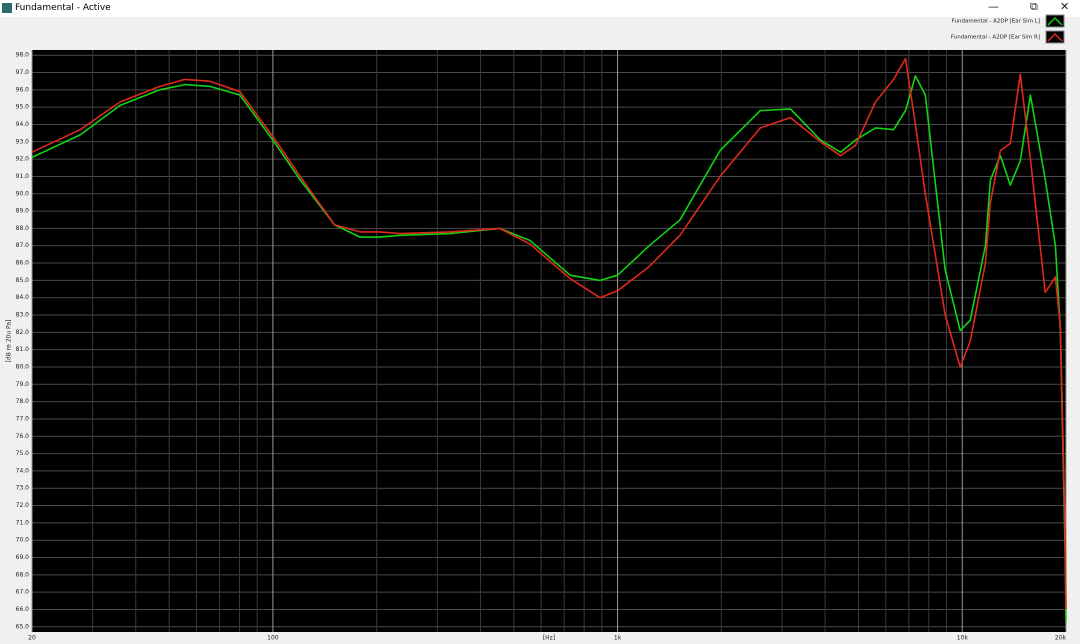 The height and width of the screenshot is (644, 1080). Describe the element at coordinates (23, 574) in the screenshot. I see `y-tick-label: 68.0` at that location.